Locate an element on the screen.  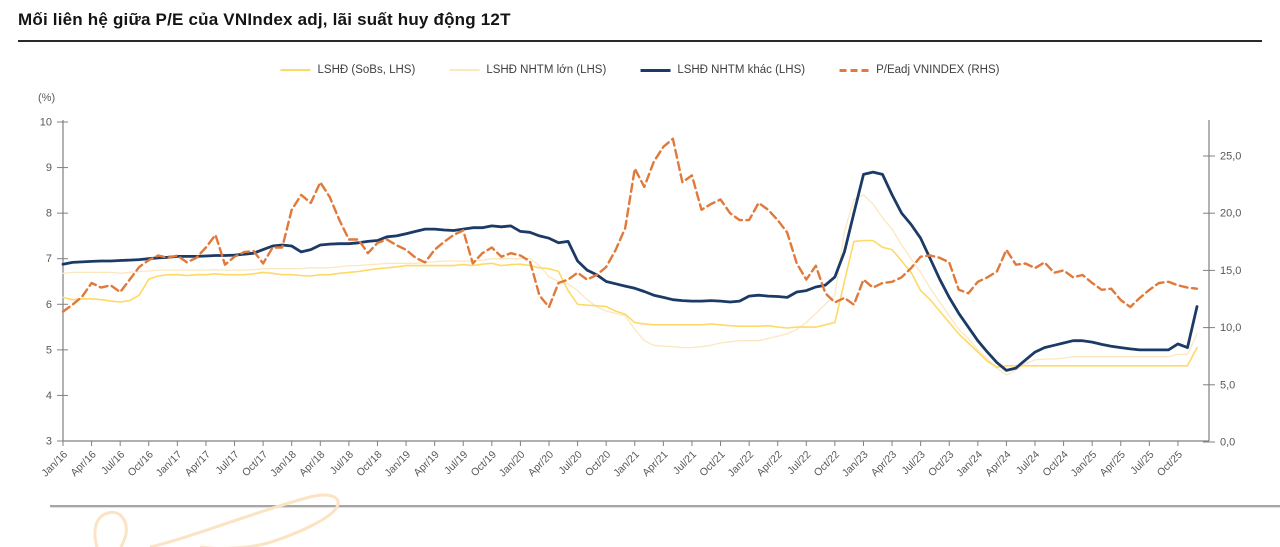
x-tick-label: Oct/22 is located at coordinates (827, 464).